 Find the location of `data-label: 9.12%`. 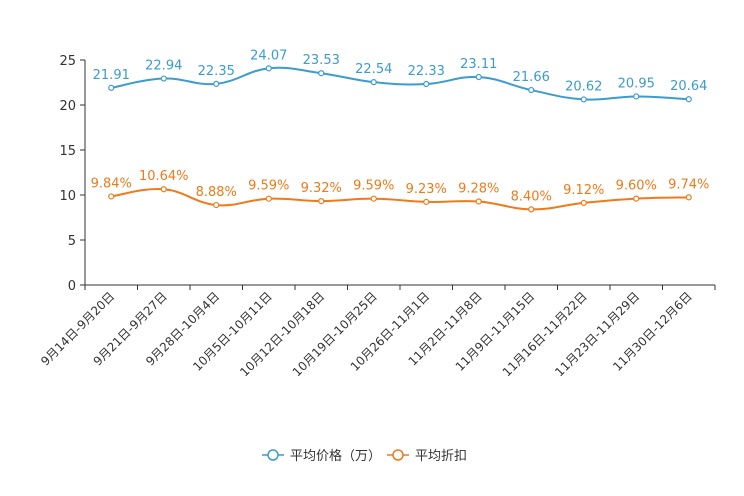

data-label: 9.12% is located at coordinates (583, 190).